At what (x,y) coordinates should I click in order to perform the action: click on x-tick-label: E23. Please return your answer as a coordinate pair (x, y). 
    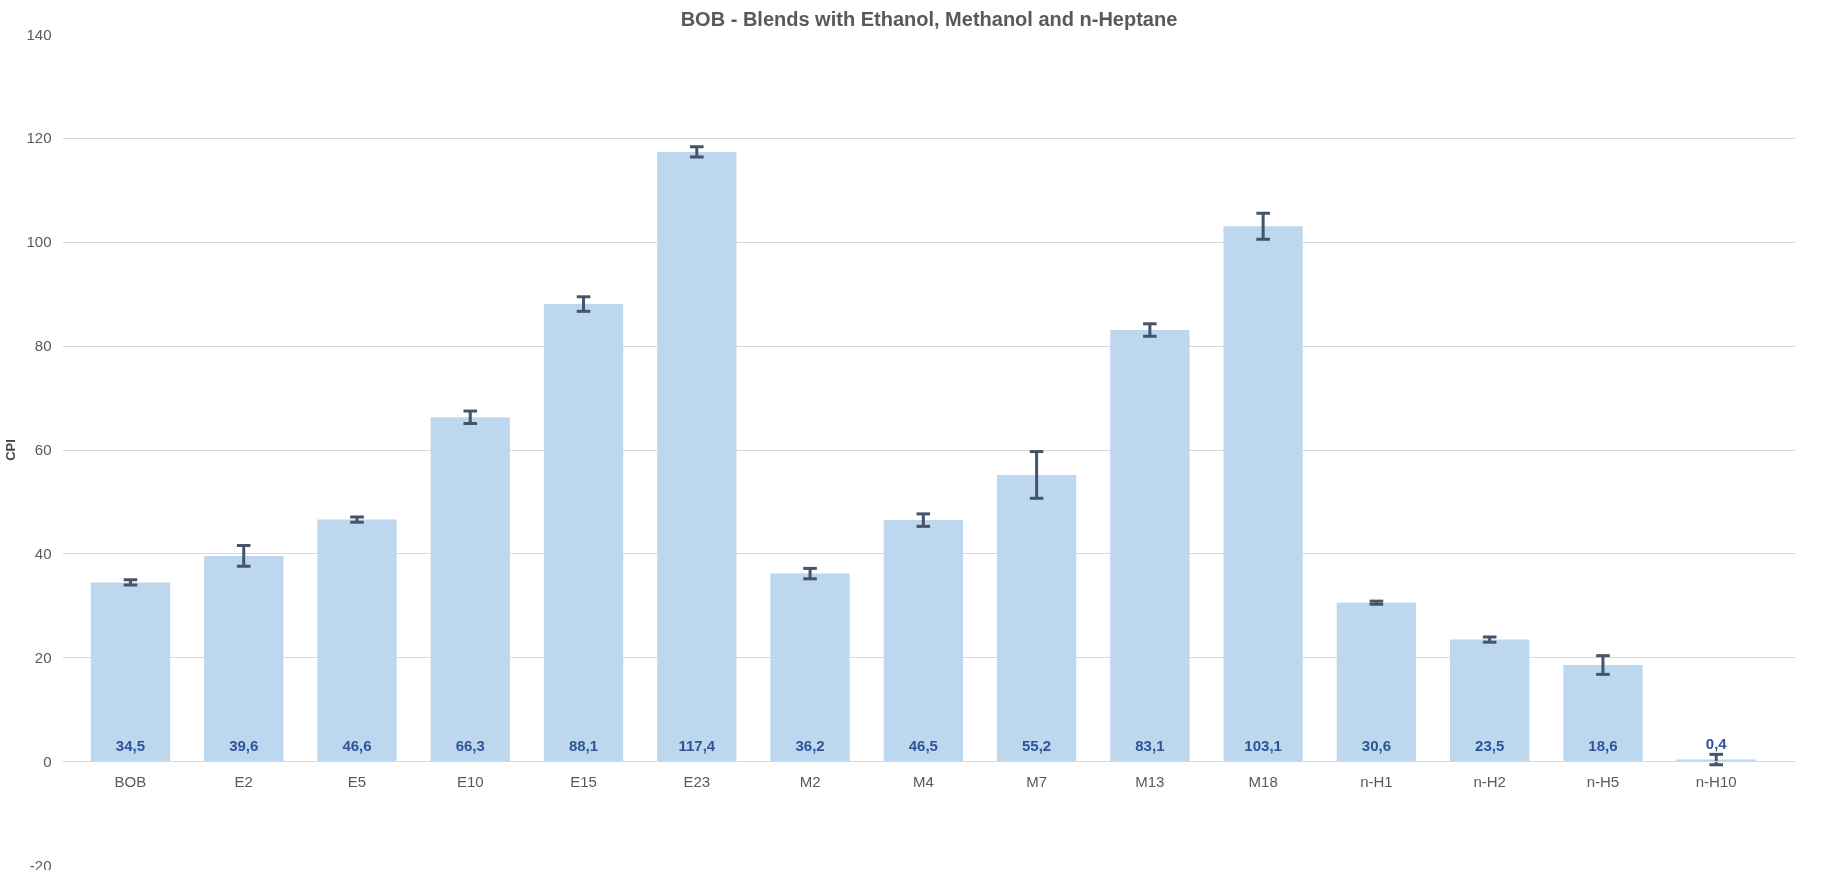
    Looking at the image, I should click on (697, 781).